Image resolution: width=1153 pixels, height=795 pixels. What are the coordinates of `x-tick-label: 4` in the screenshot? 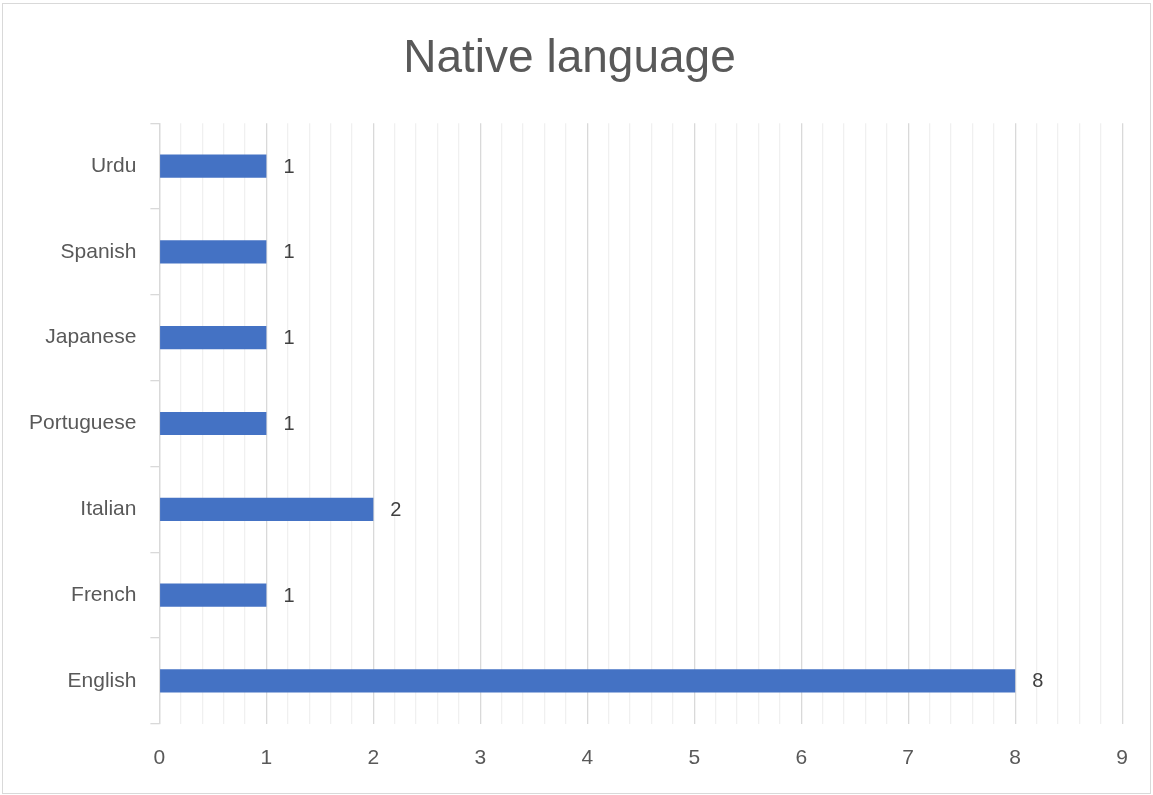 It's located at (587, 757).